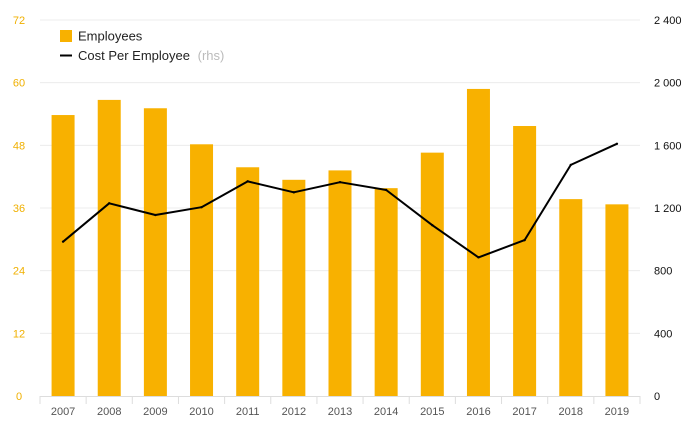  I want to click on y-right-tick-label: 1 600, so click(668, 146).